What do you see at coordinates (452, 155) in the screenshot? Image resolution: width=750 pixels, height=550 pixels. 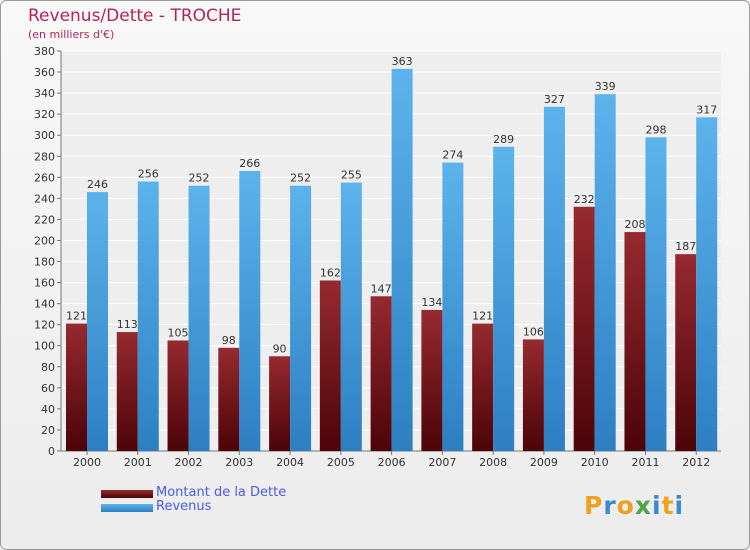 I see `data-label-revenus: 274` at bounding box center [452, 155].